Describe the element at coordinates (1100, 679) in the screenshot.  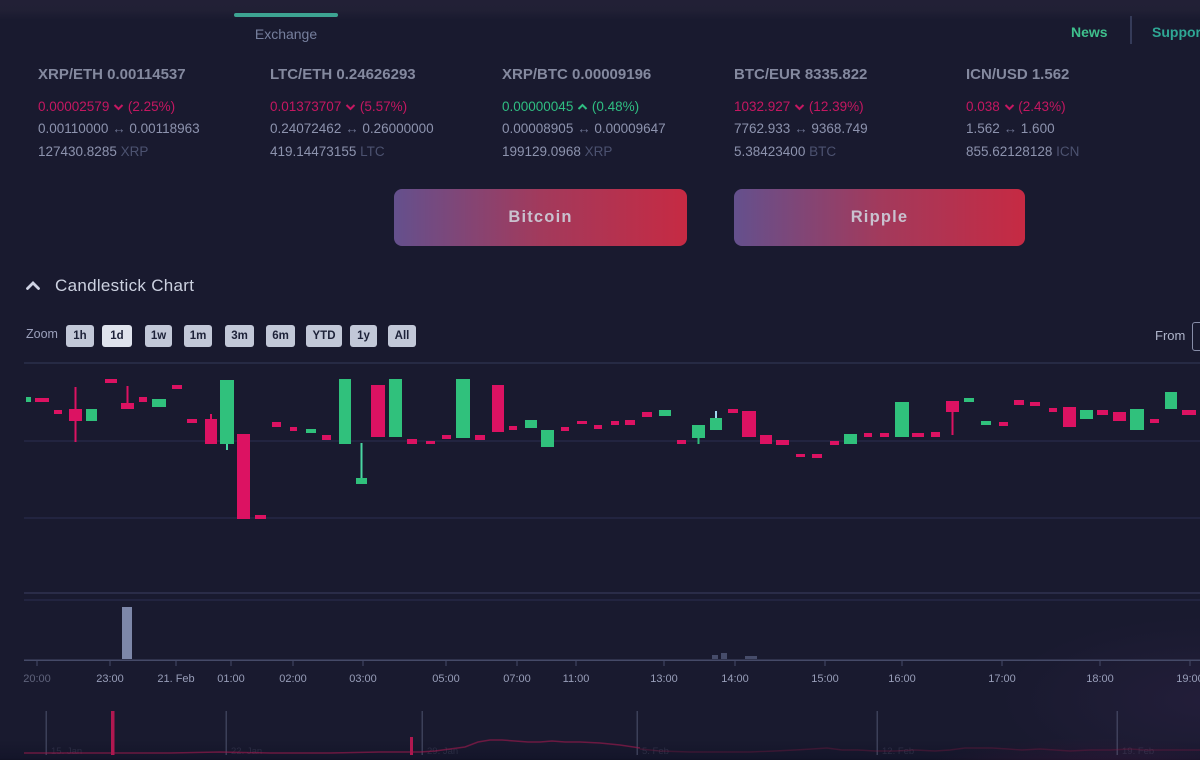
I see `svg-text: 18:00` at that location.